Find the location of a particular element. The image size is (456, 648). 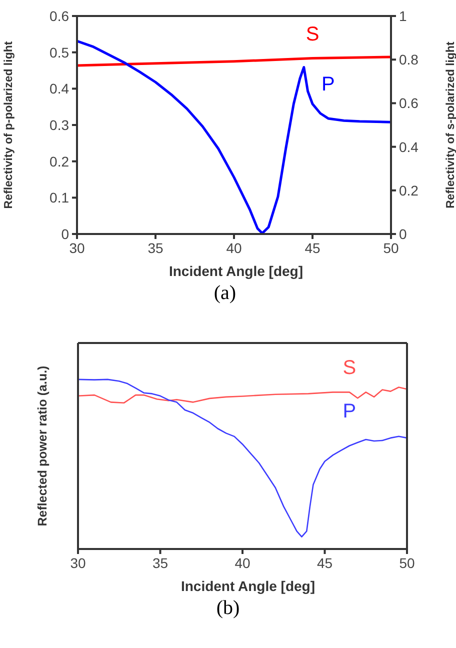

y2-tick-label: 0.2 is located at coordinates (409, 190).